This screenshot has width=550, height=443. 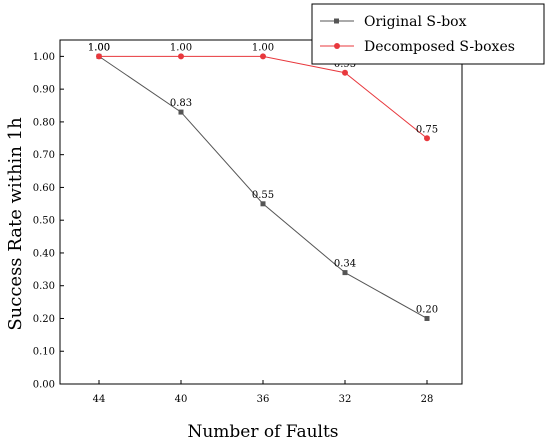 What do you see at coordinates (427, 399) in the screenshot?
I see `x-tick-label: 28` at bounding box center [427, 399].